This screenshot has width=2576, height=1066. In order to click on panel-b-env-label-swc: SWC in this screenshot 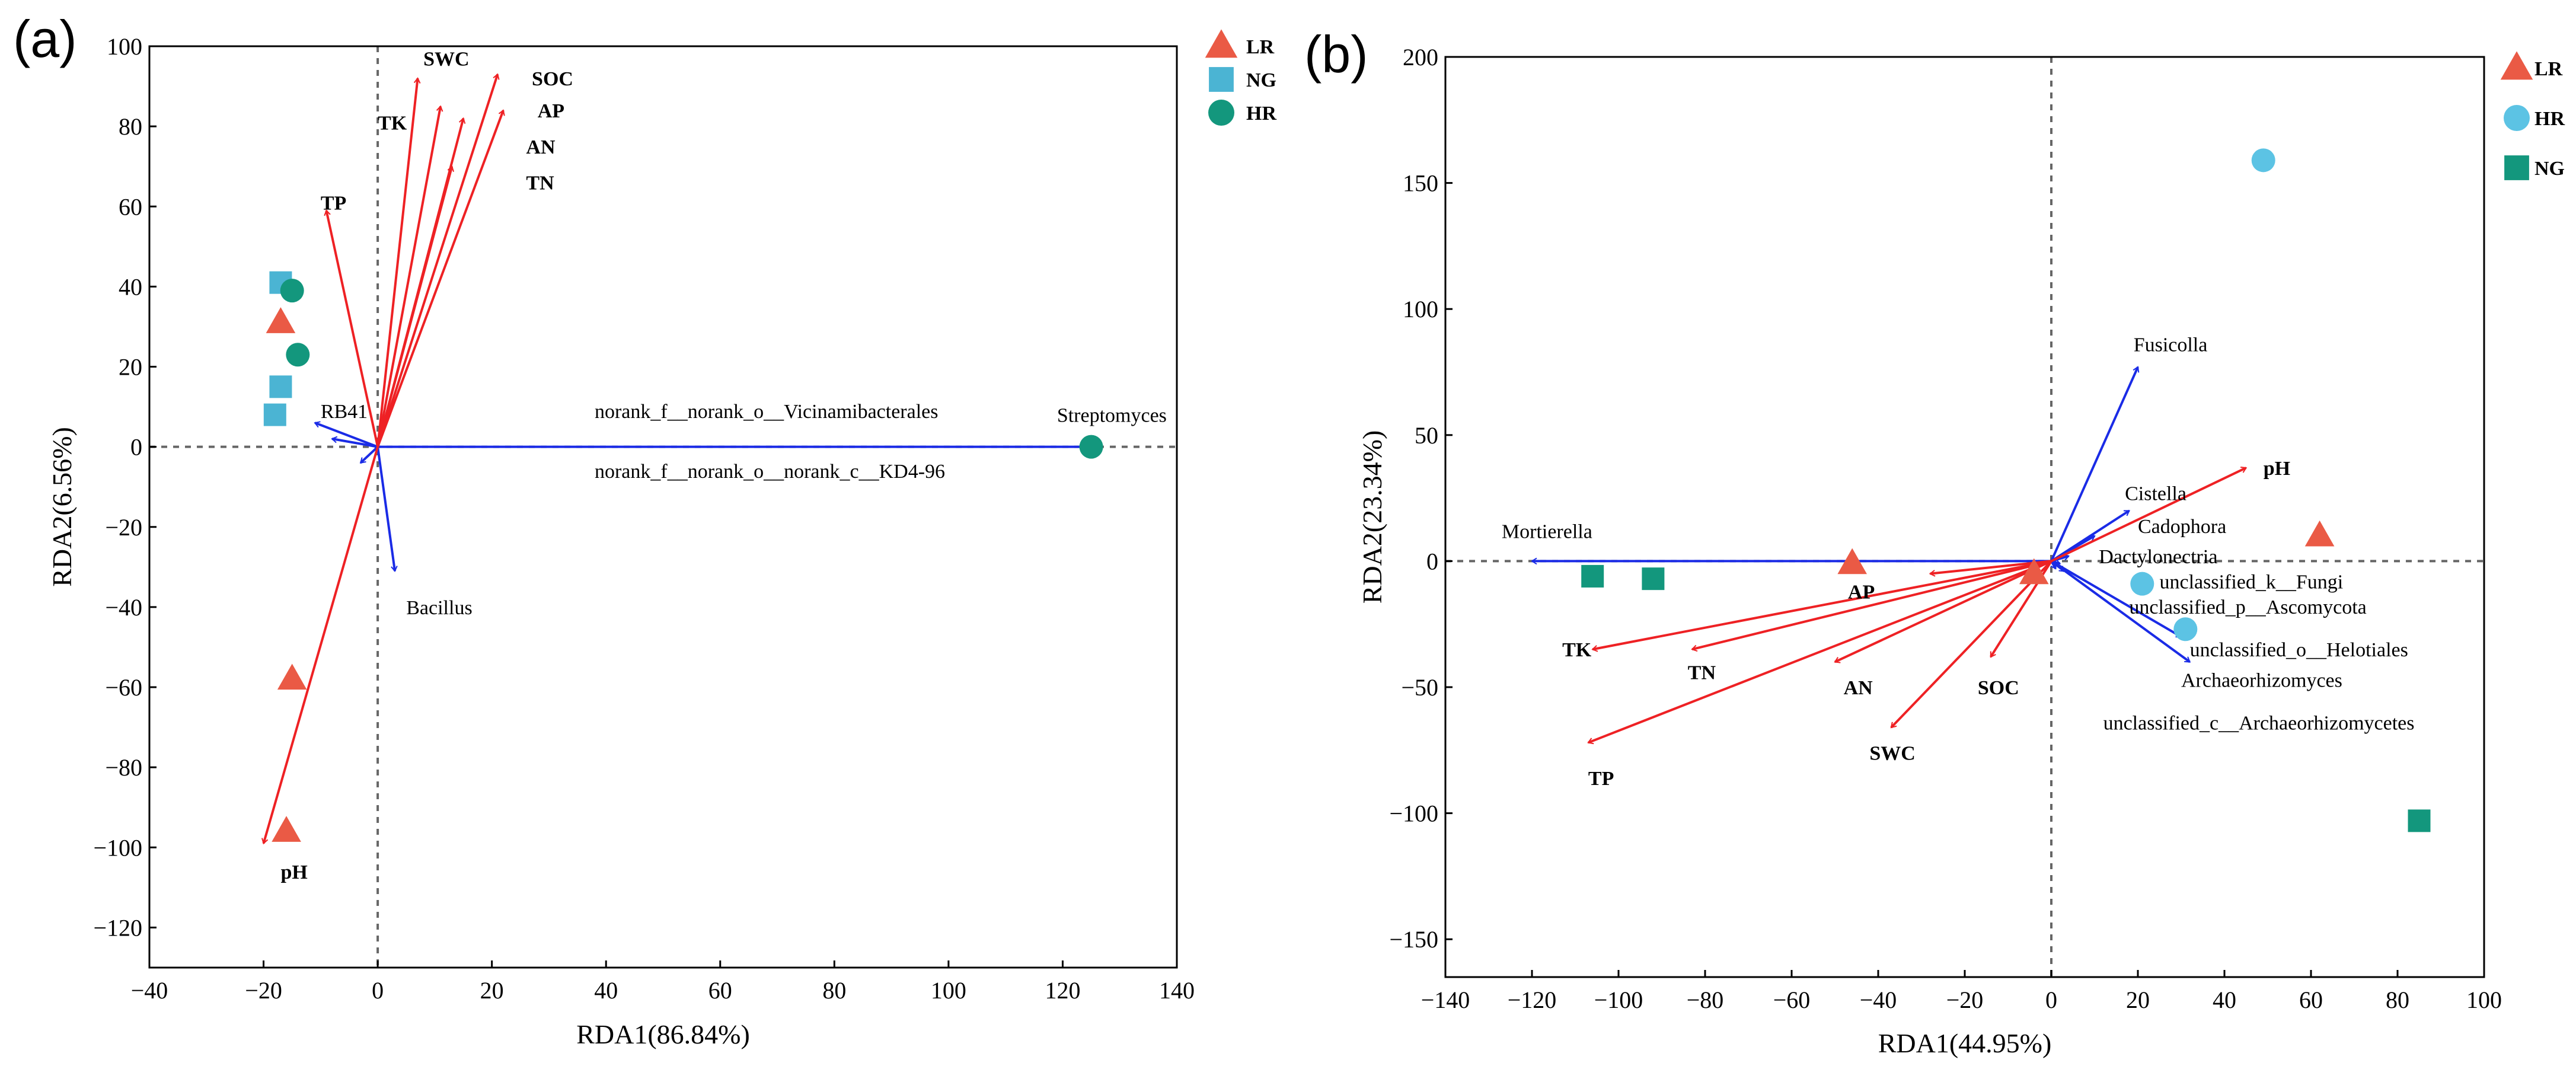, I will do `click(1892, 754)`.